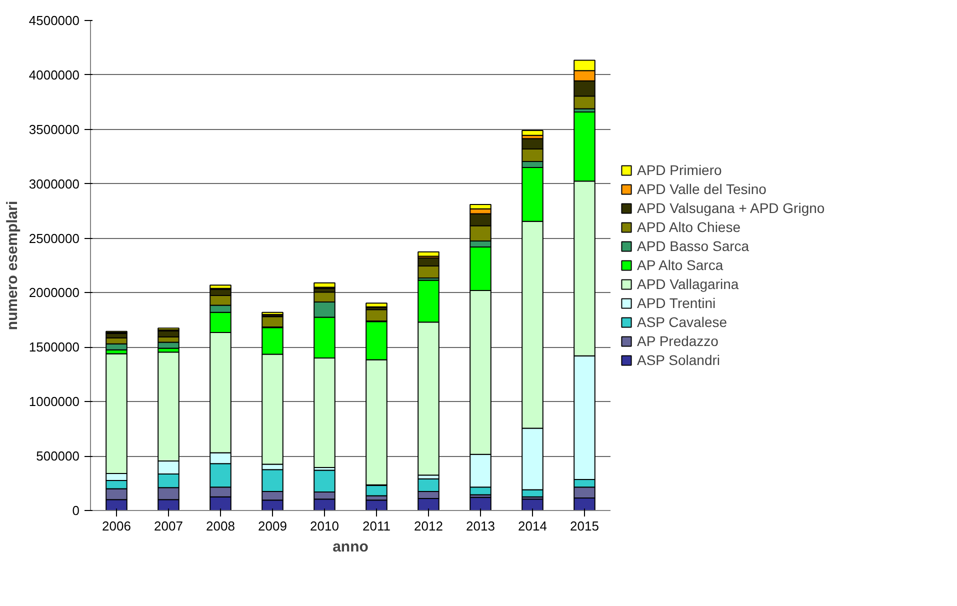 Image resolution: width=957 pixels, height=606 pixels. I want to click on y-tick-label: 500000, so click(58, 456).